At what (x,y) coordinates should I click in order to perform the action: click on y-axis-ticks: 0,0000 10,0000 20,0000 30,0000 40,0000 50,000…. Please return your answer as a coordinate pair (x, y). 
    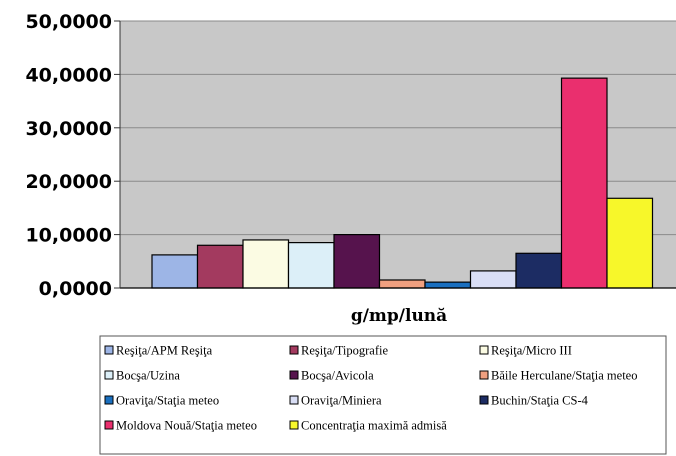
    Looking at the image, I should click on (72, 155).